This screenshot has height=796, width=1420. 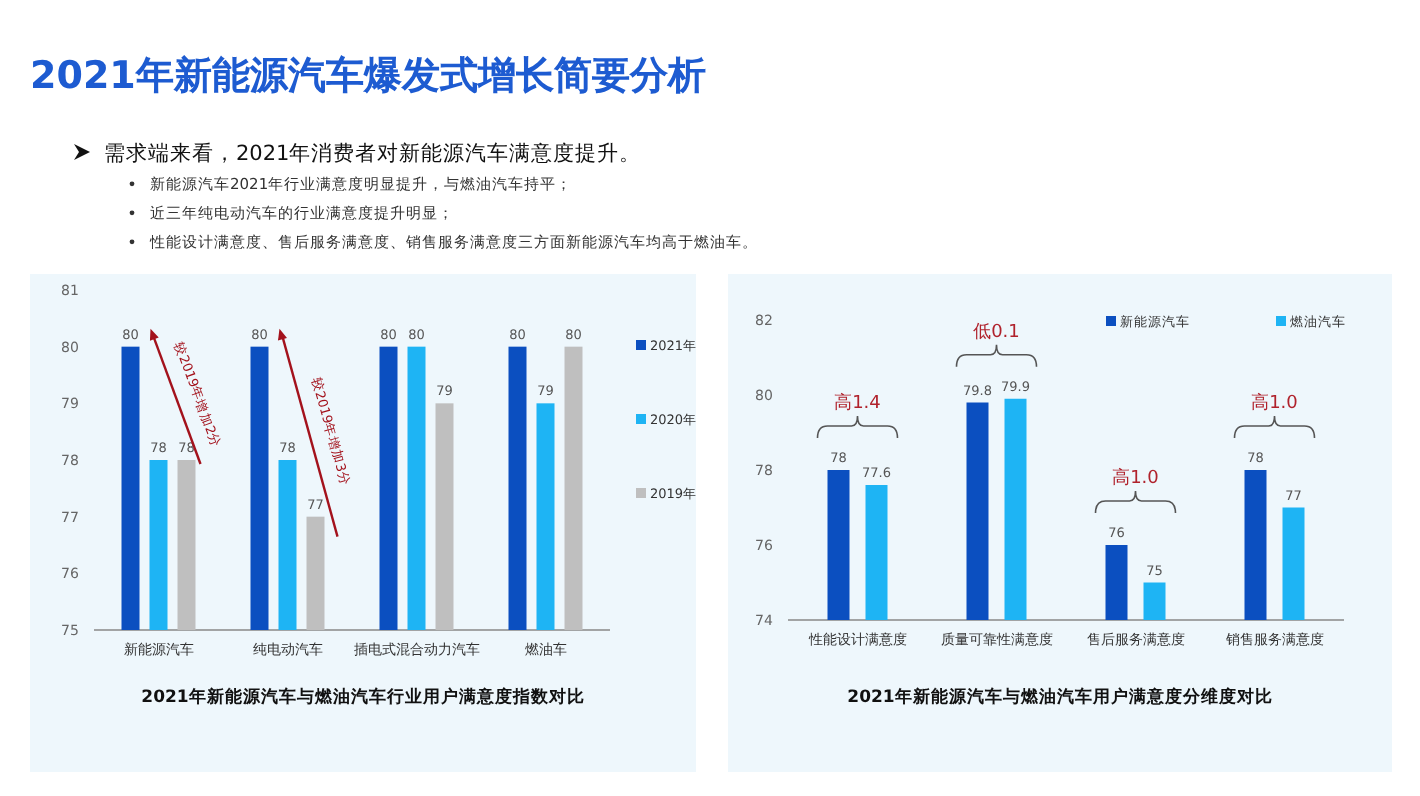 What do you see at coordinates (368, 76) in the screenshot?
I see `text: 2021年新能源汽车爆发式增长简要分析` at bounding box center [368, 76].